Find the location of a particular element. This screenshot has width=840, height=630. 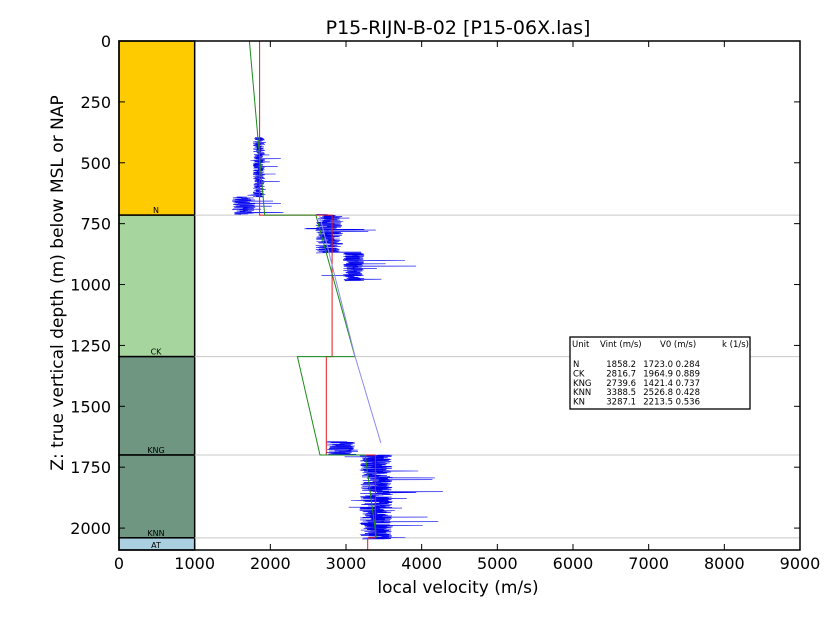

velocity-series is located at coordinates (315, 295).